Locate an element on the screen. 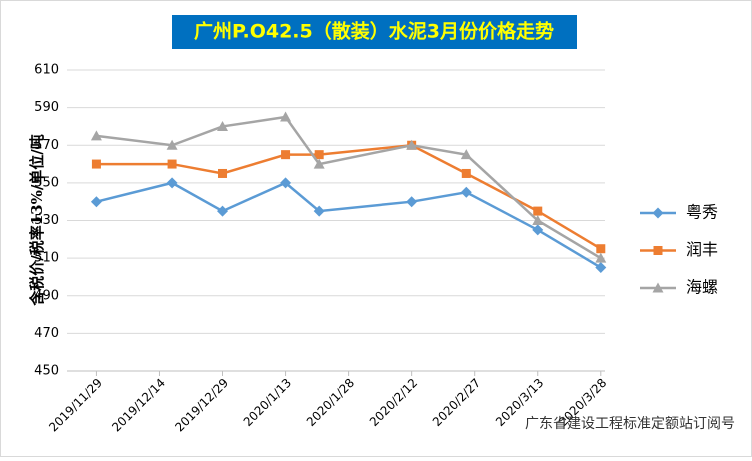  y-tick-label: 610 is located at coordinates (46, 70).